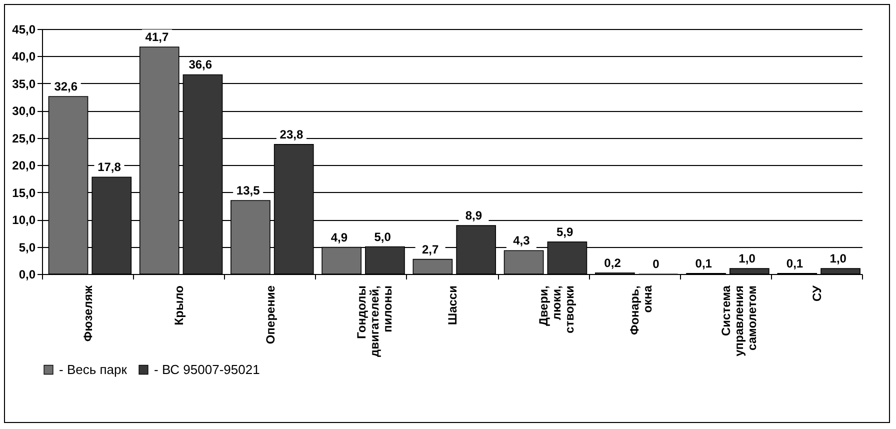 This screenshot has width=896, height=429. I want to click on data-label: 8,9, so click(473, 215).